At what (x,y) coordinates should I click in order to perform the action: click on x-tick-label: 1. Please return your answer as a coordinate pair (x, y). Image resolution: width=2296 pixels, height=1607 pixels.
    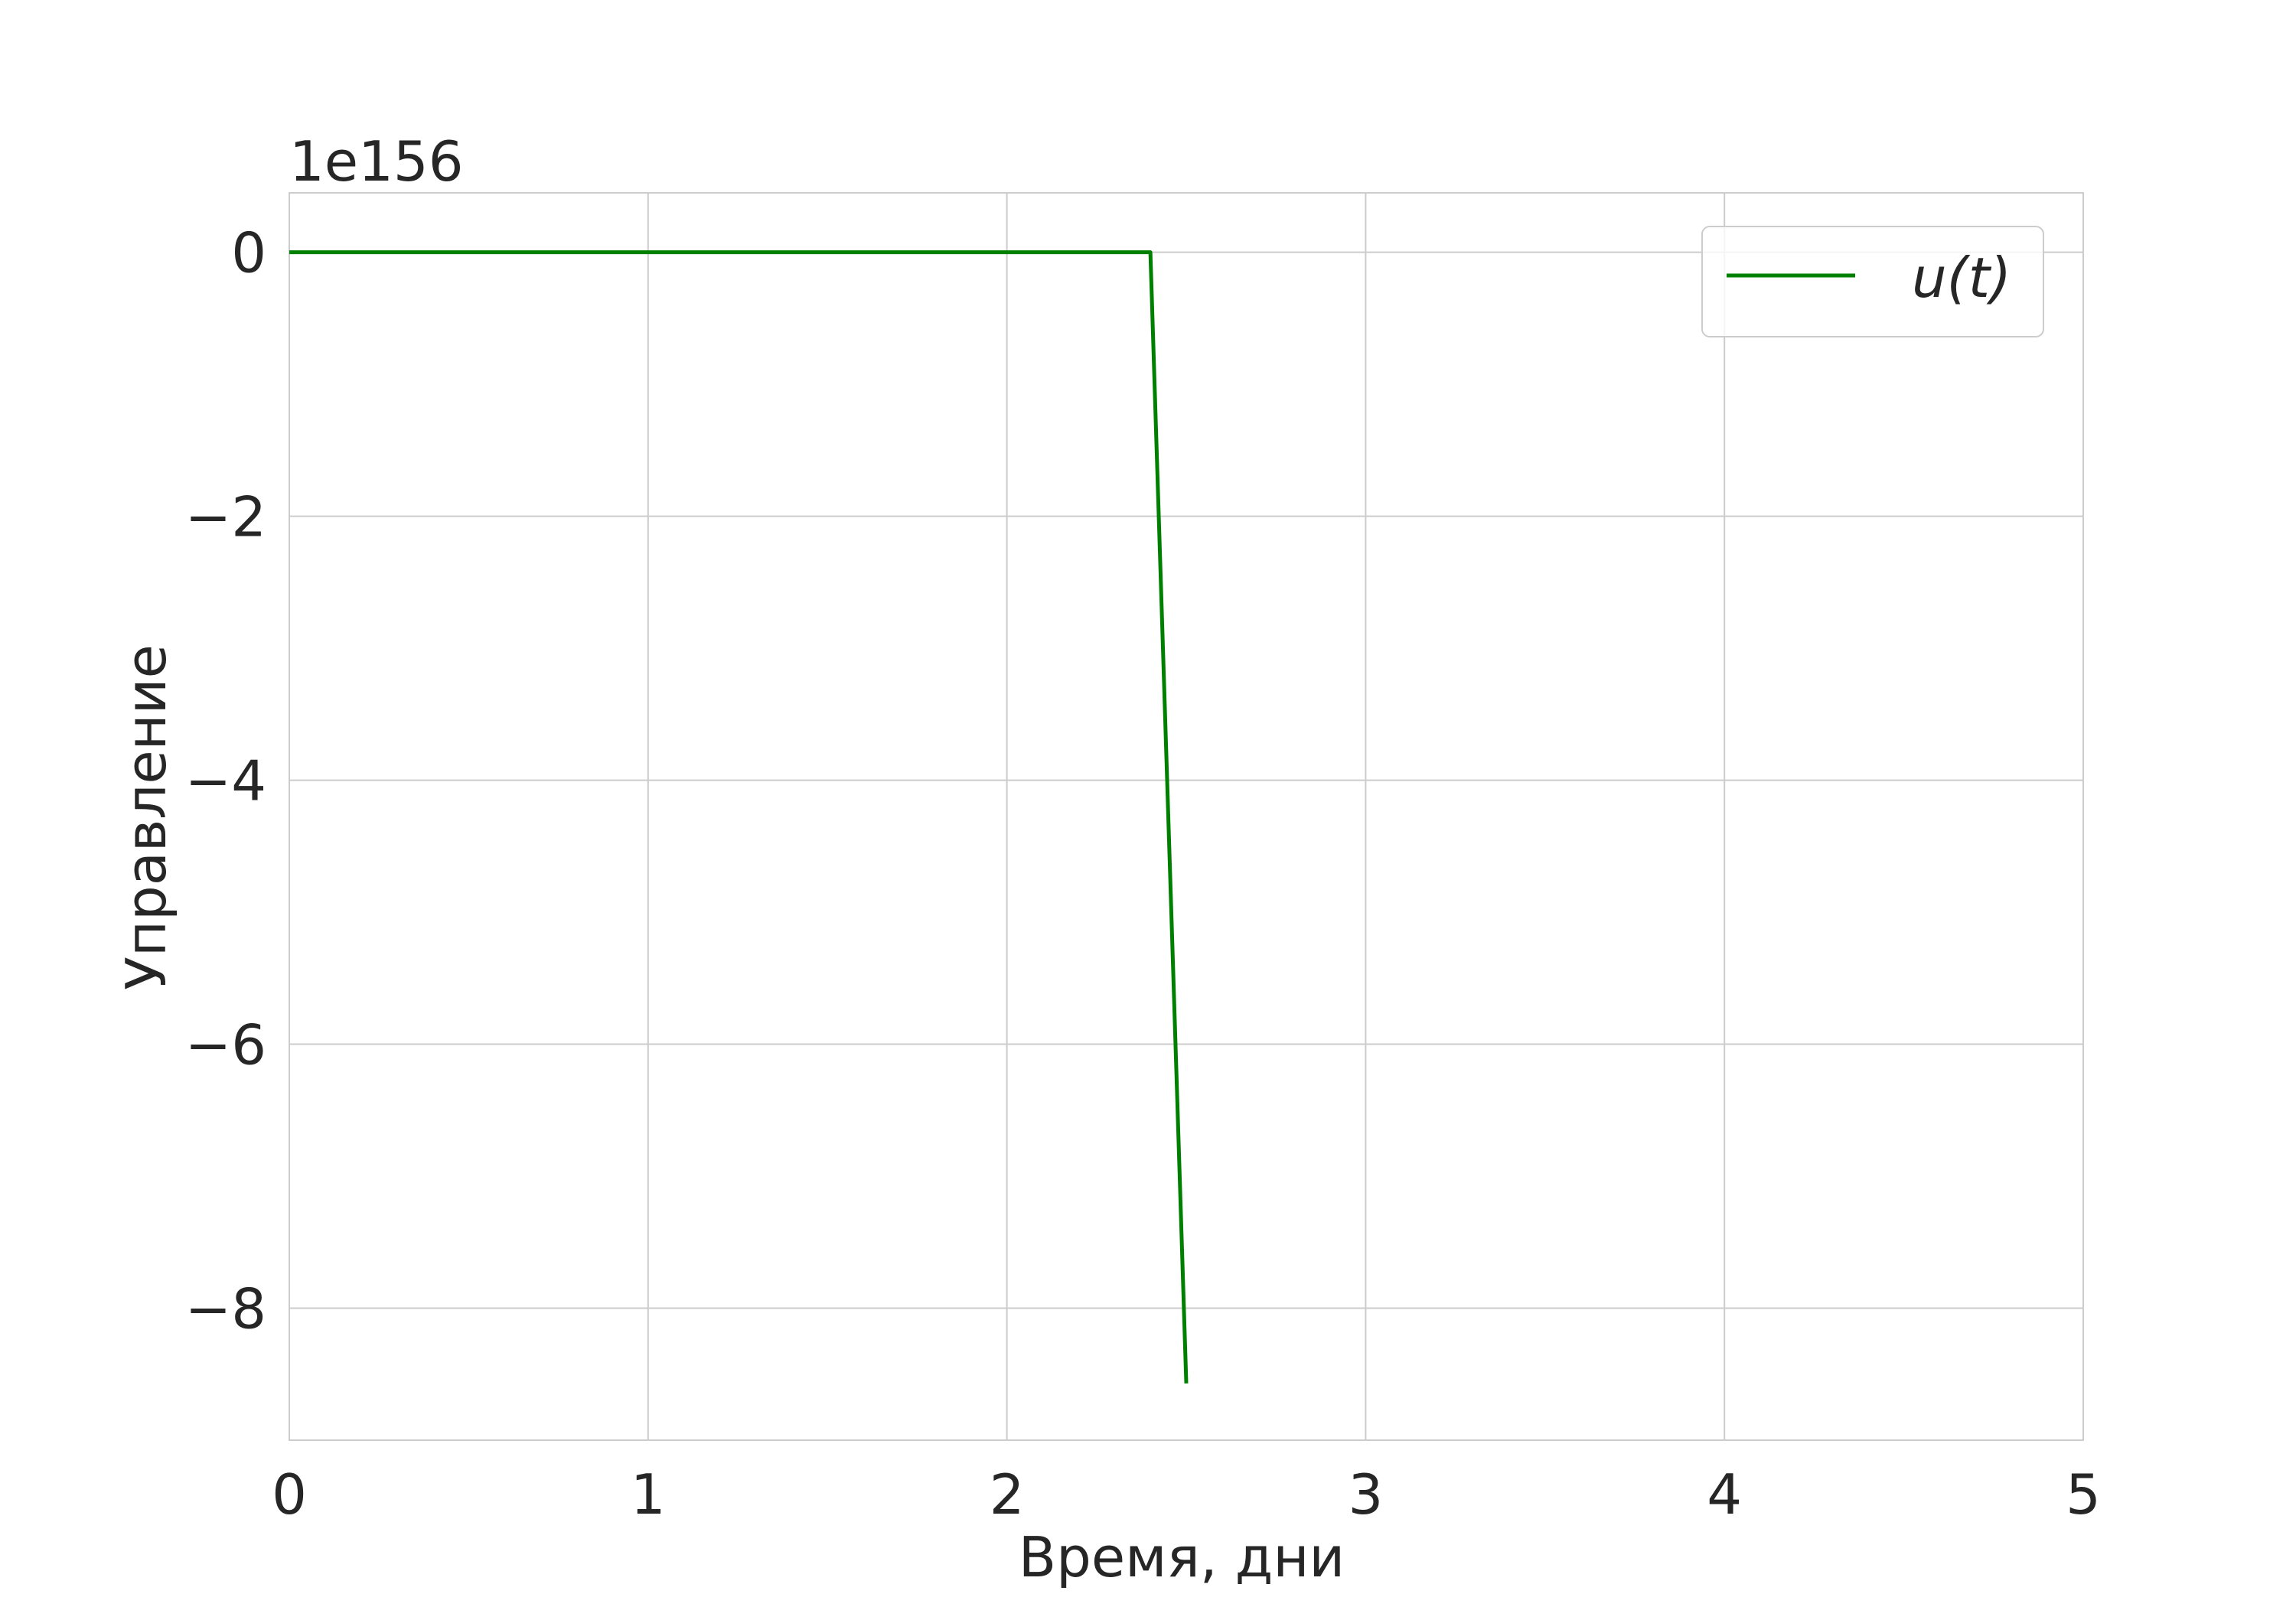
    Looking at the image, I should click on (648, 1494).